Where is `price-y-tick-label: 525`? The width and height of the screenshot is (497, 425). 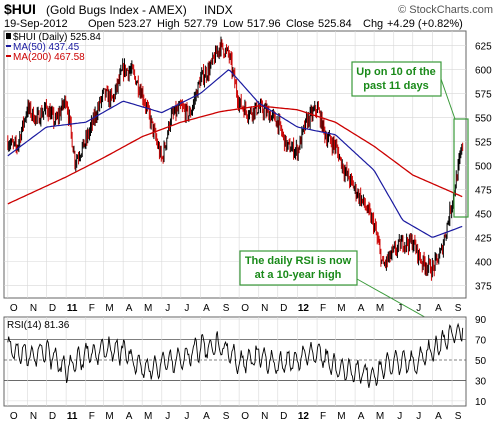
price-y-tick-label: 525 is located at coordinates (483, 142).